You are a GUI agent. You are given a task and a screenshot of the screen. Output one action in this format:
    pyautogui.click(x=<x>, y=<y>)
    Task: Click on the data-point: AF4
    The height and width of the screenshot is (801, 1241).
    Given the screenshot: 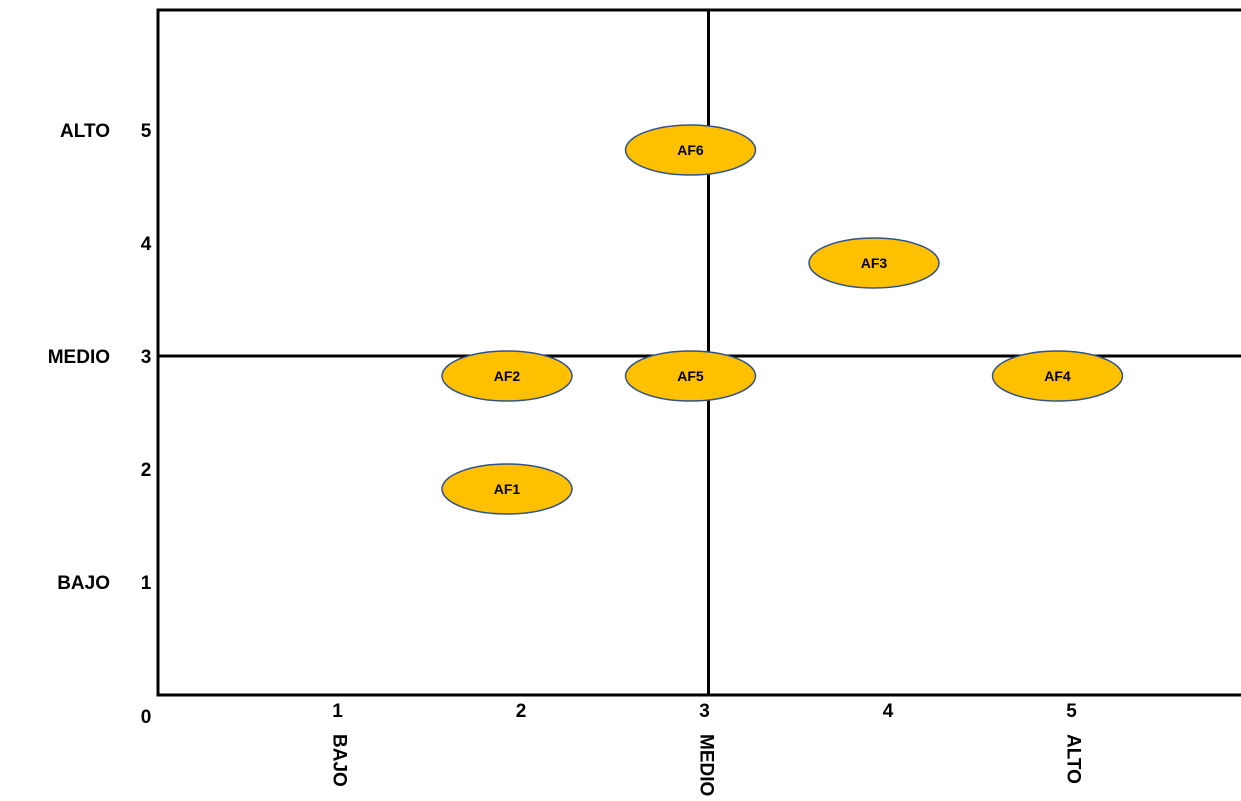 What is the action you would take?
    pyautogui.click(x=1057, y=376)
    